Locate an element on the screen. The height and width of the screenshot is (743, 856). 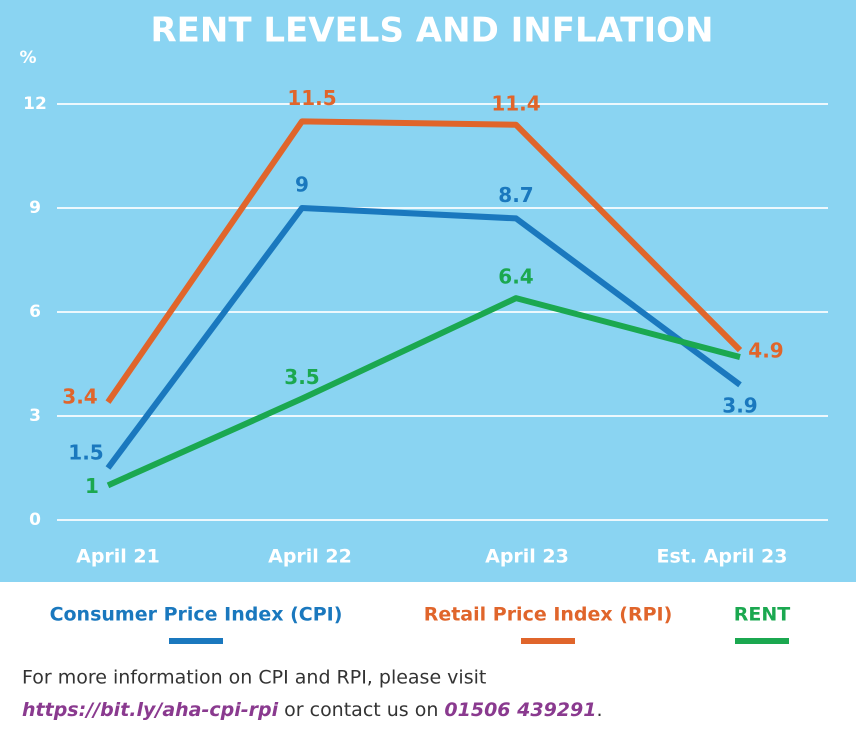
data-label: 8.7 is located at coordinates (515, 195).